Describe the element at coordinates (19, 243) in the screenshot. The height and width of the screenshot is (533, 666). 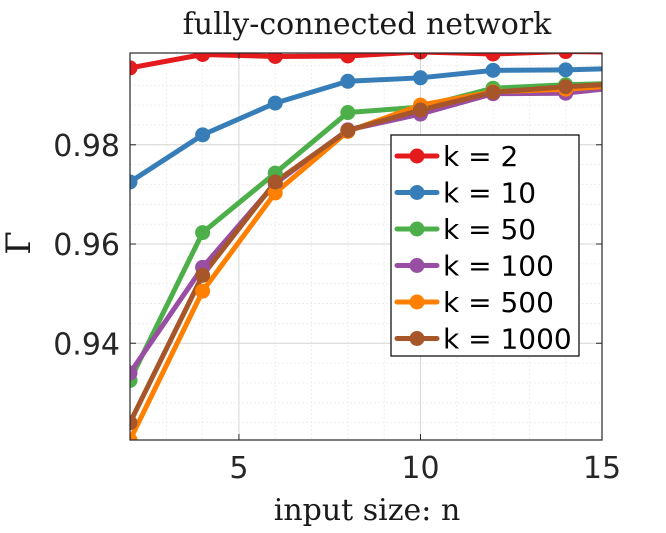
I see `y-axis-label: Γ` at that location.